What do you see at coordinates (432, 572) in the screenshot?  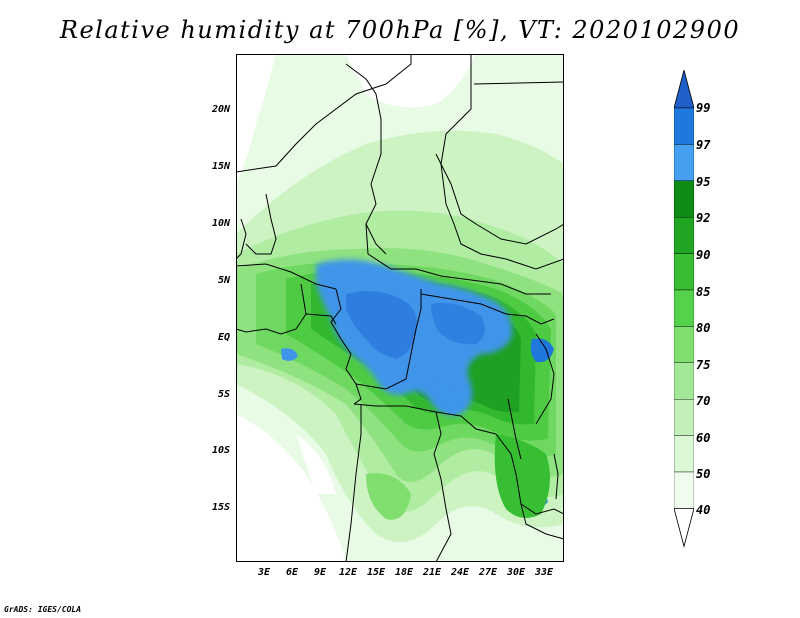 I see `lon-label-21e: 21E` at bounding box center [432, 572].